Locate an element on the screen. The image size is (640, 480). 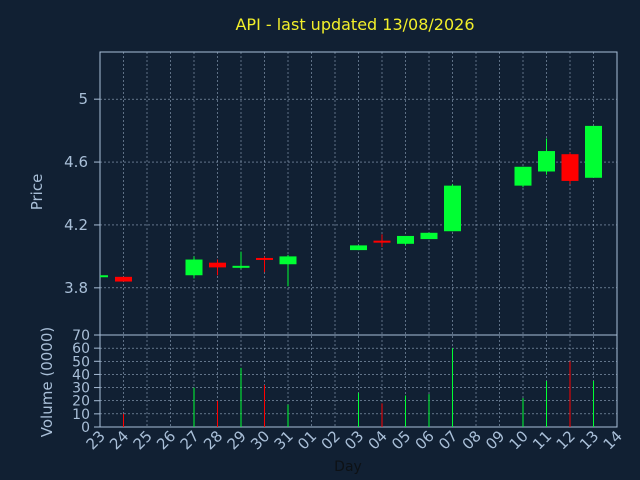
price-tick-label: 5 is located at coordinates (83, 99).